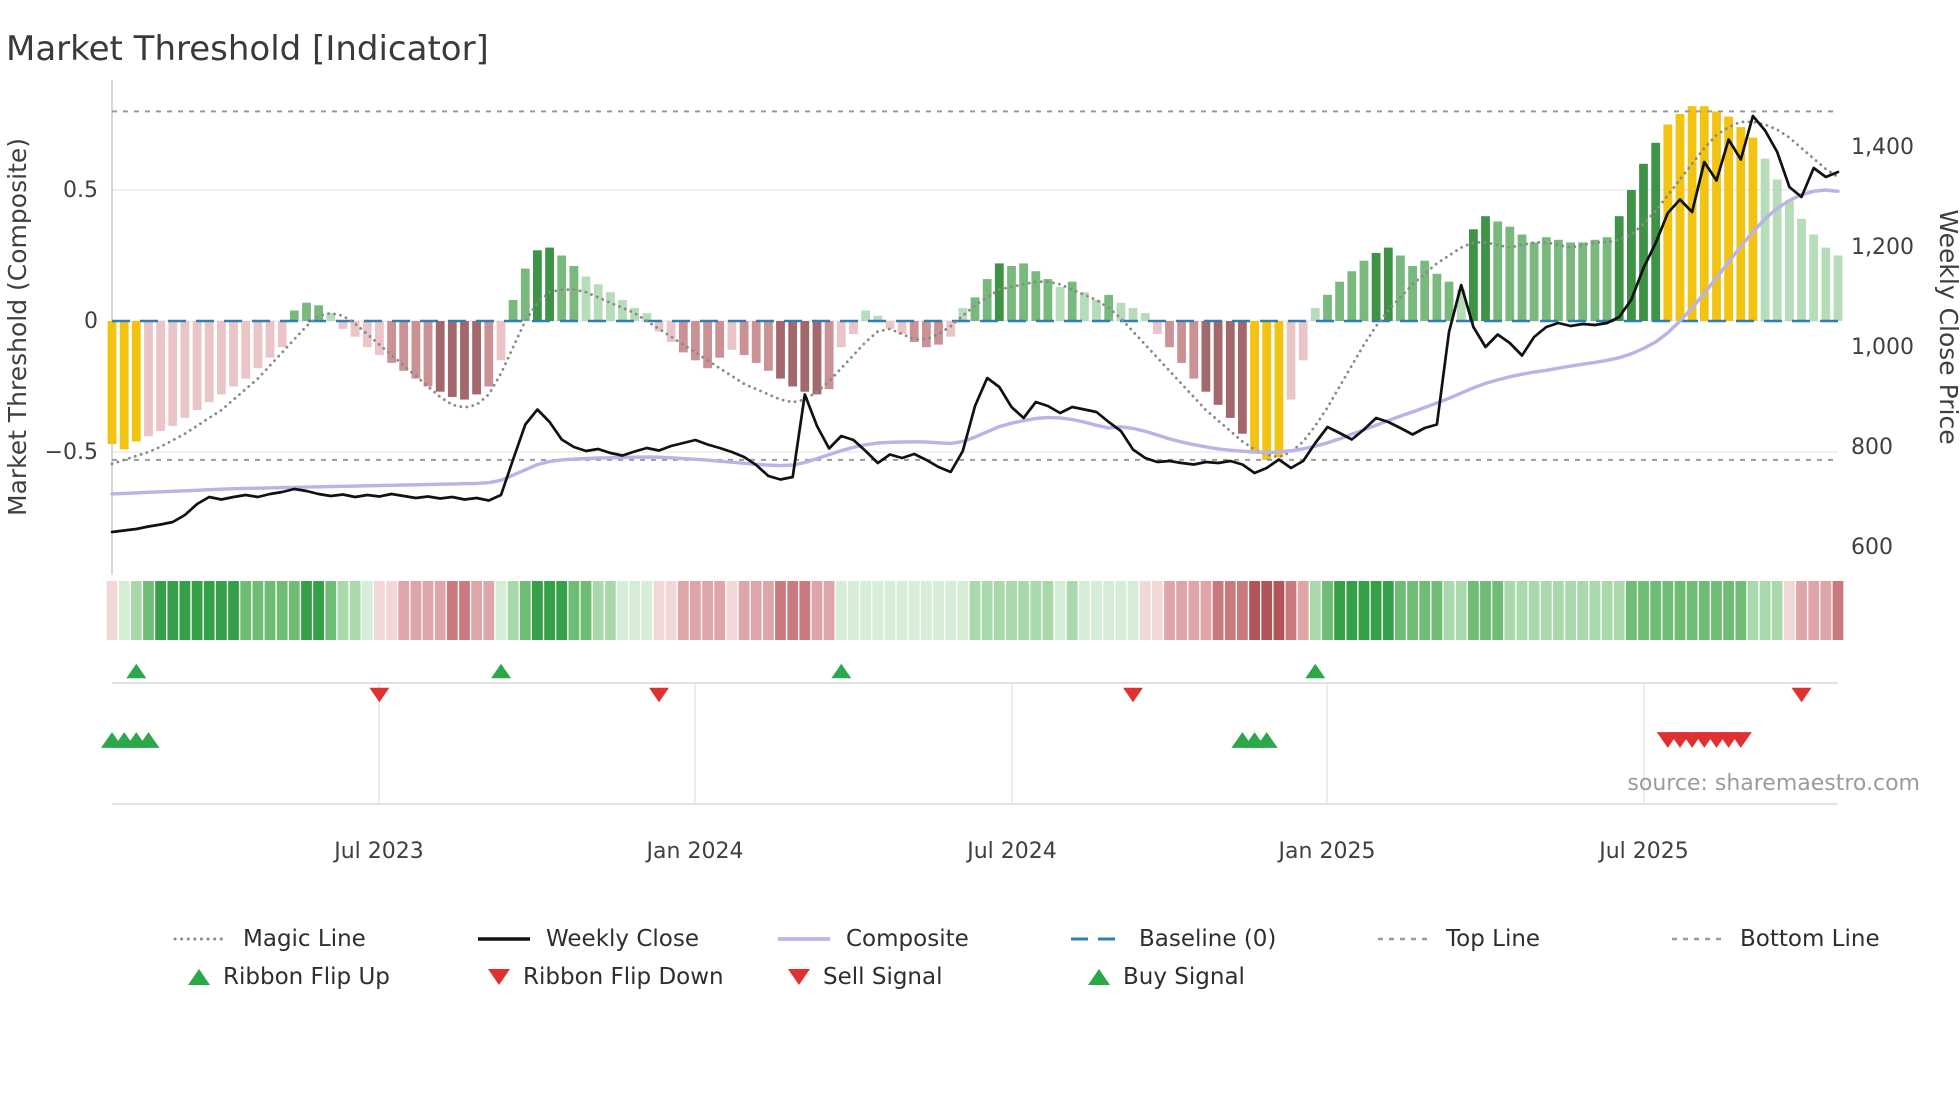 The image size is (1960, 1102). I want to click on left-tick-bottom: −0.5, so click(71, 452).